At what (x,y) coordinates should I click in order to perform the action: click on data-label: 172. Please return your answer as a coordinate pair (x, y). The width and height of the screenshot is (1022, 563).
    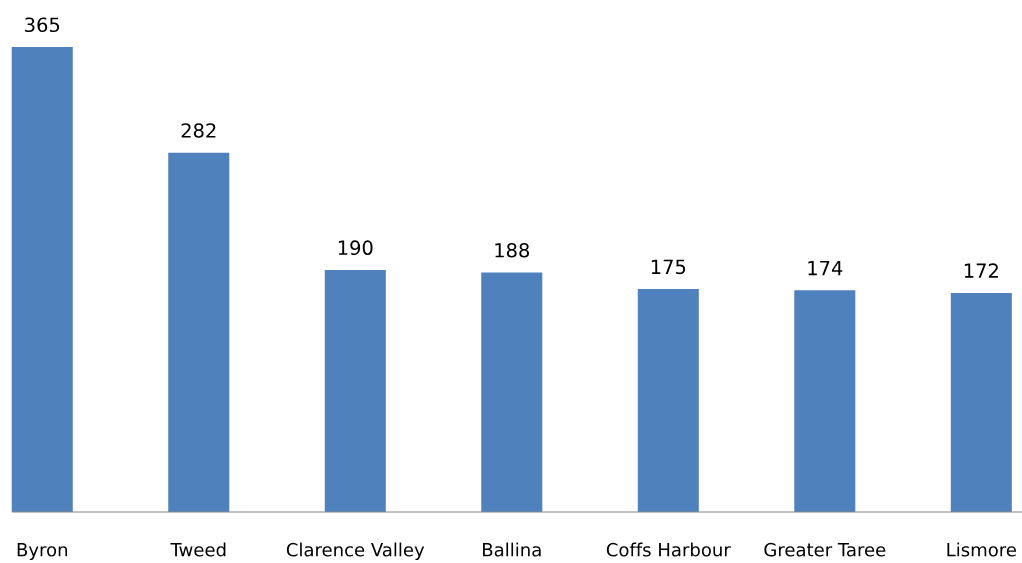
    Looking at the image, I should click on (981, 270).